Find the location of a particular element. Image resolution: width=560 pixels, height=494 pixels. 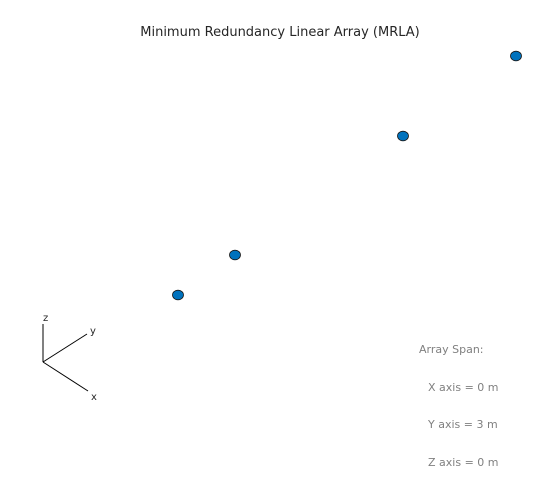

figure-title: Minimum Redundancy Linear Array (MRLA) is located at coordinates (280, 32).